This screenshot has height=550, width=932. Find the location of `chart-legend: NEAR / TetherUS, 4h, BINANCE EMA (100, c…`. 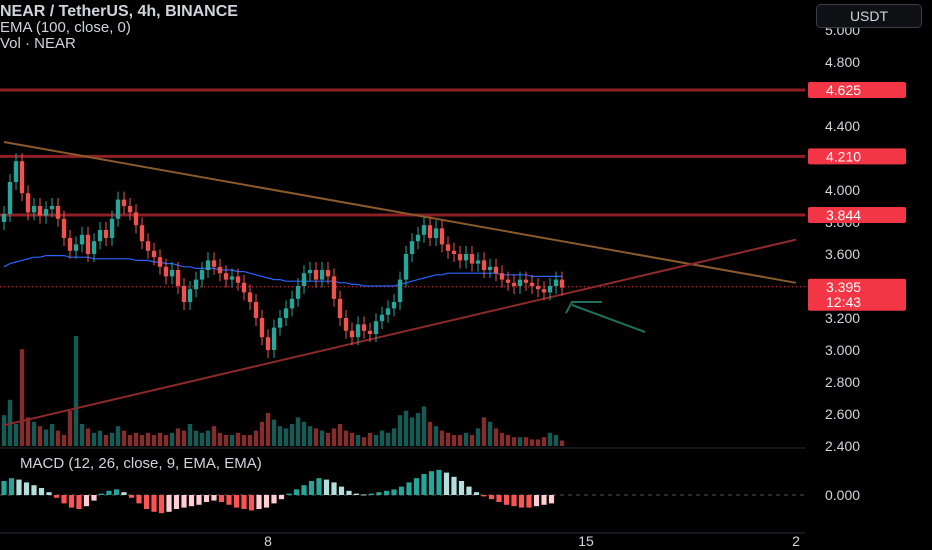

chart-legend: NEAR / TetherUS, 4h, BINANCE EMA (100, c… is located at coordinates (119, 28).